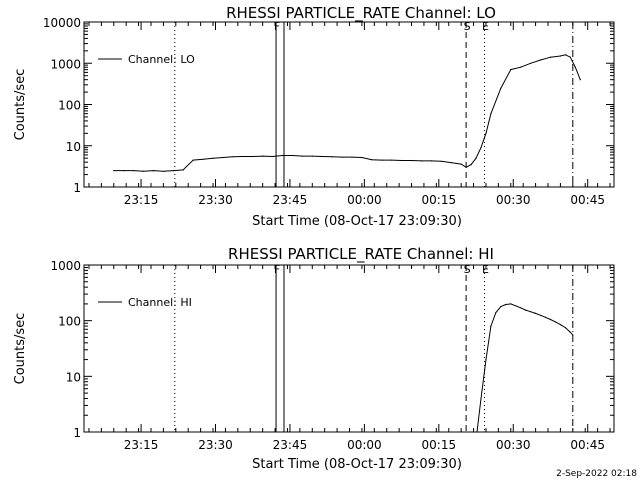 The image size is (640, 484). I want to click on x-tick-label-0-2: 23:45, so click(290, 200).